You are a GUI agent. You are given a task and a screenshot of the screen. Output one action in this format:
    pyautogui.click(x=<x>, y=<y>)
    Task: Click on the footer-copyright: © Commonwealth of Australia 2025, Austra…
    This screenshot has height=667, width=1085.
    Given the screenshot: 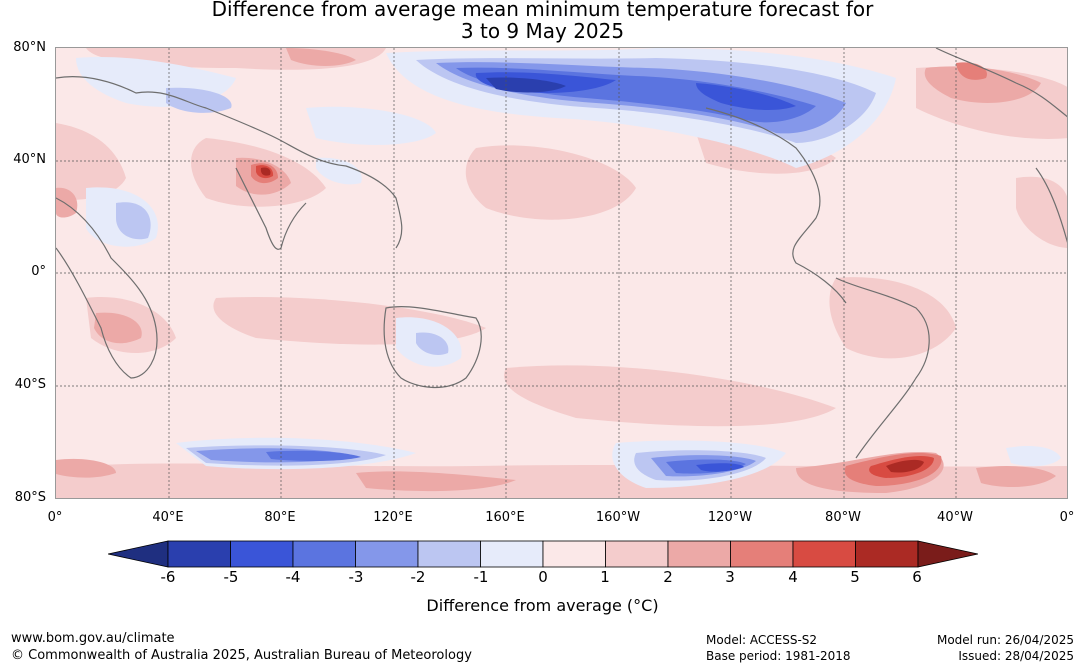 What is the action you would take?
    pyautogui.click(x=241, y=655)
    